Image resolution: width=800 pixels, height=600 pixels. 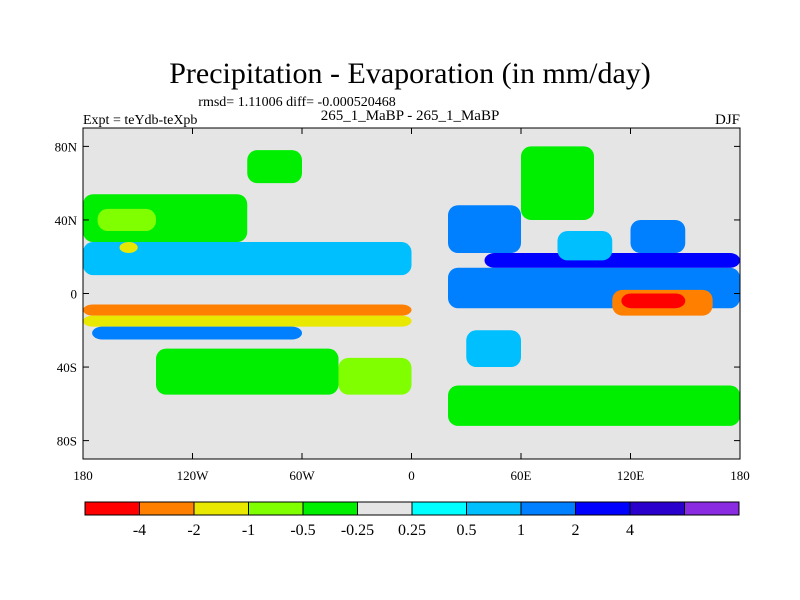 I want to click on center-label: 265_1_MaBP - 265_1_MaBP, so click(x=410, y=116).